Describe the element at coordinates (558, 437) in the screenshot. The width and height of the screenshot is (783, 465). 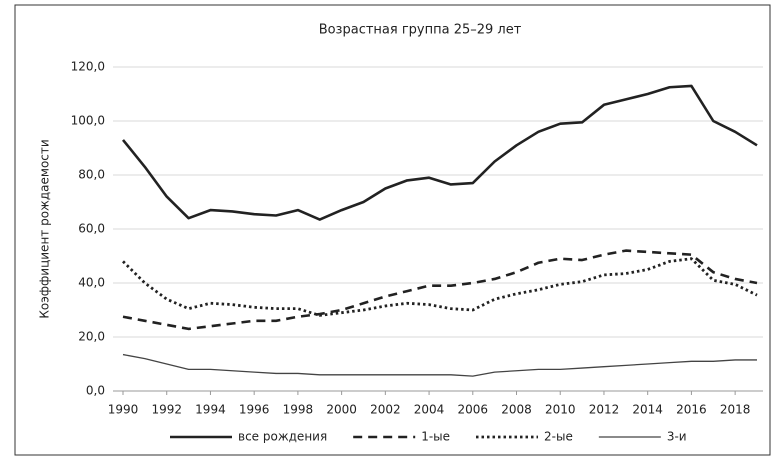
I see `legend-label: 2-ые` at that location.